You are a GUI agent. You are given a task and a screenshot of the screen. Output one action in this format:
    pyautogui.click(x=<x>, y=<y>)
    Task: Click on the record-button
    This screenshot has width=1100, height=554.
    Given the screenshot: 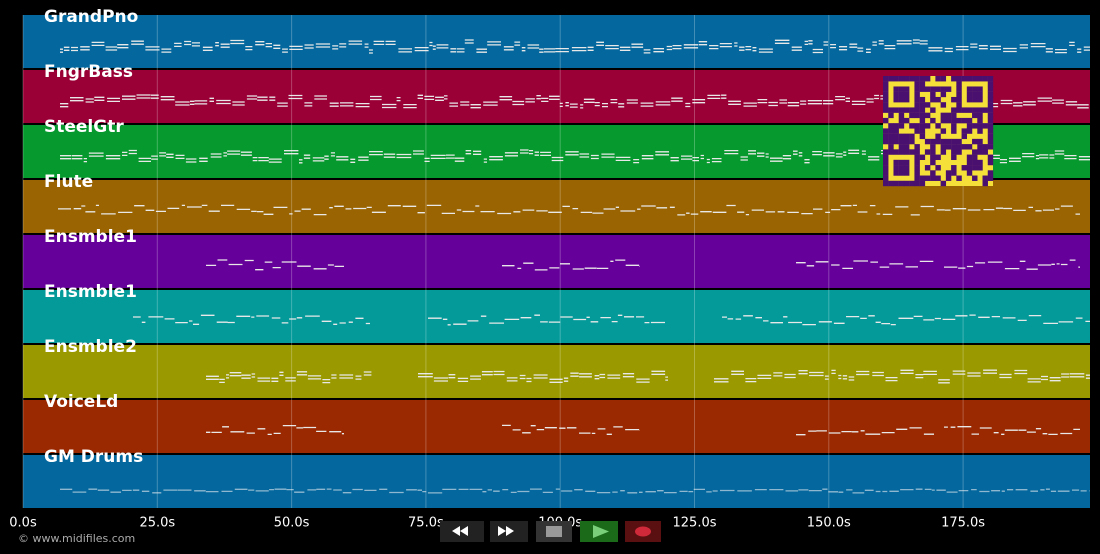 What is the action you would take?
    pyautogui.click(x=643, y=531)
    